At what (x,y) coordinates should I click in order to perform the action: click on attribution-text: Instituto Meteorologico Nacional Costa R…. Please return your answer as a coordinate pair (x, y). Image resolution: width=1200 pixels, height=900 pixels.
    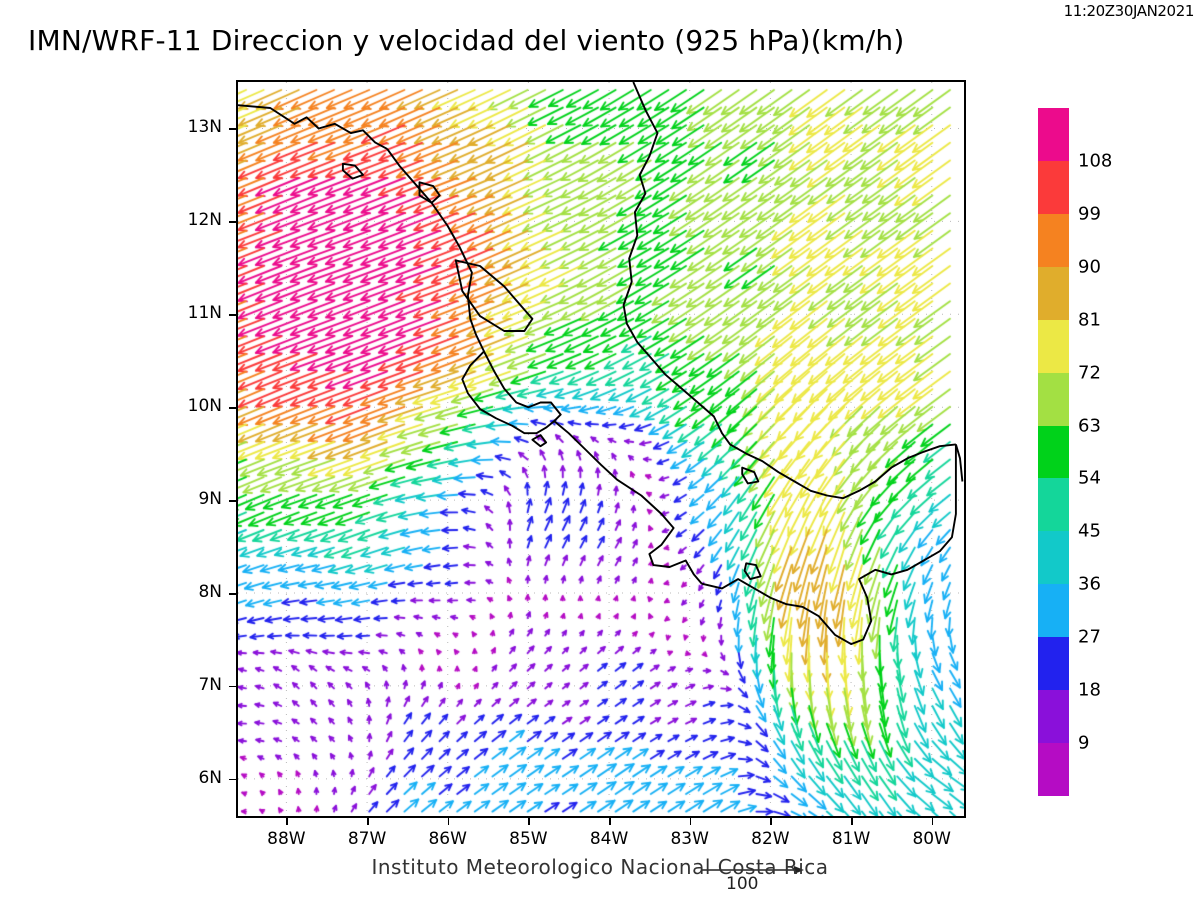
    Looking at the image, I should click on (600, 867).